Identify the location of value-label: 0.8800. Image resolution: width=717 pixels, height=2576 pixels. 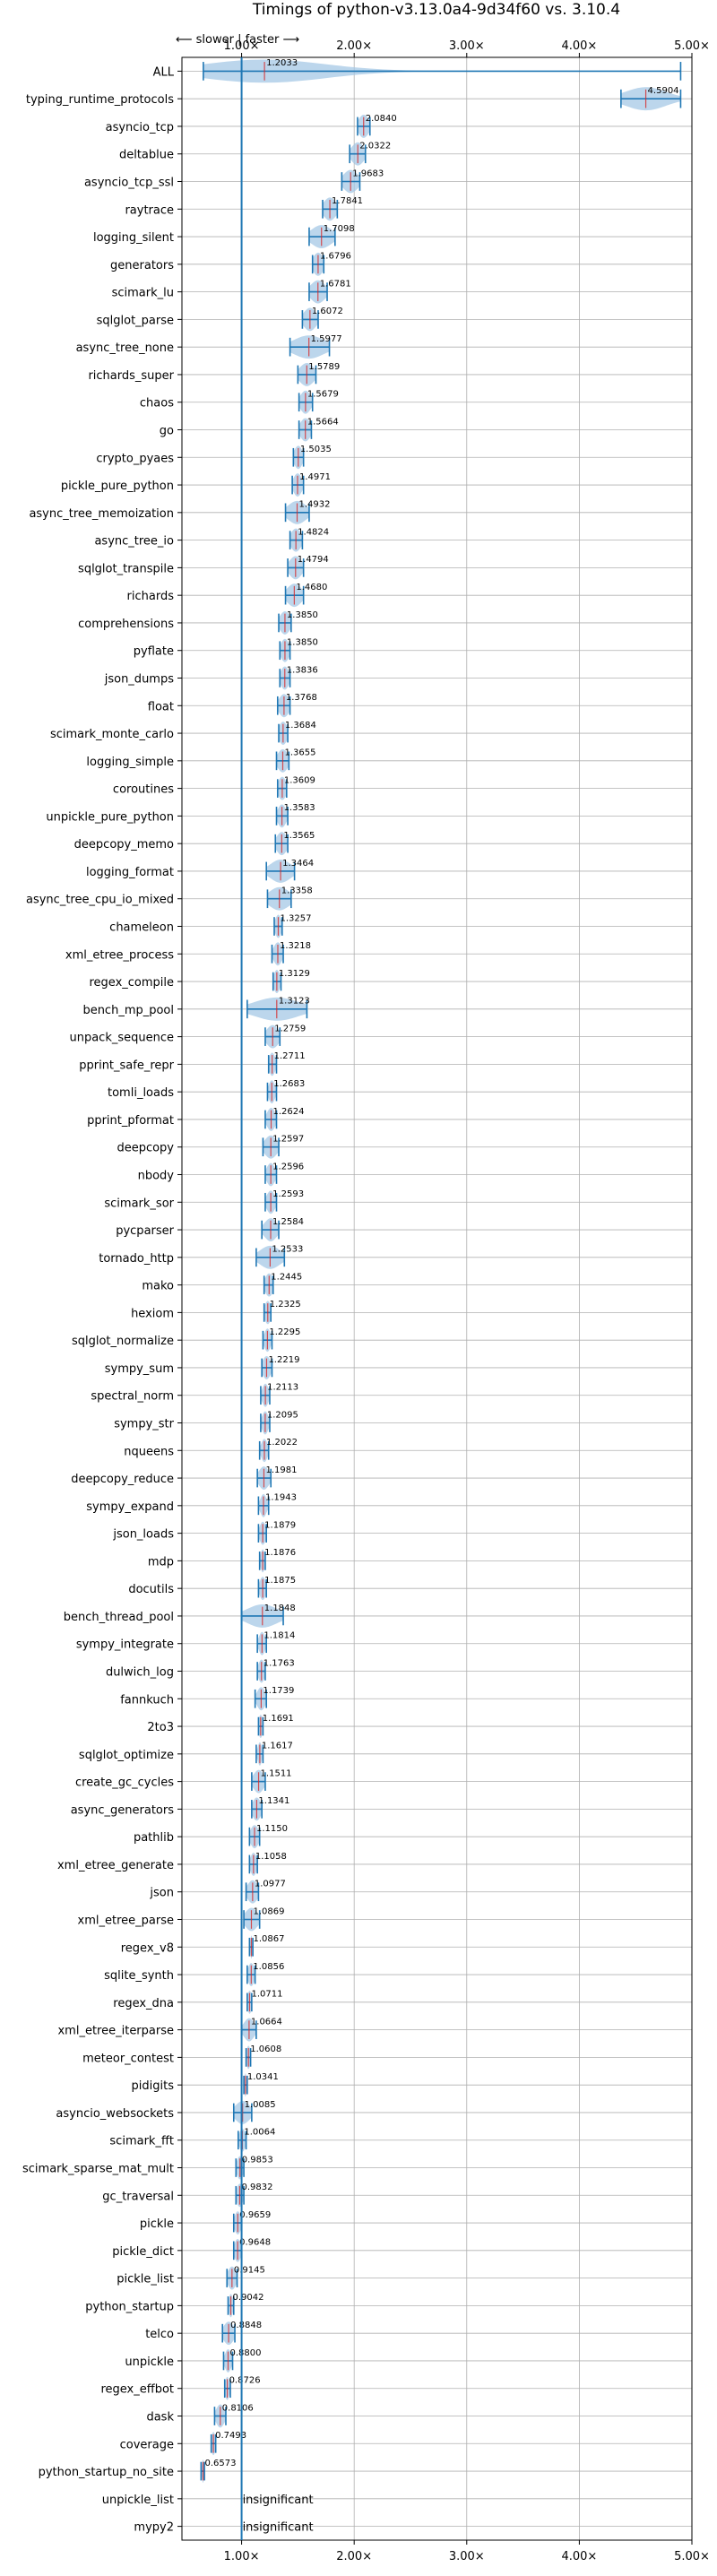
(245, 2353).